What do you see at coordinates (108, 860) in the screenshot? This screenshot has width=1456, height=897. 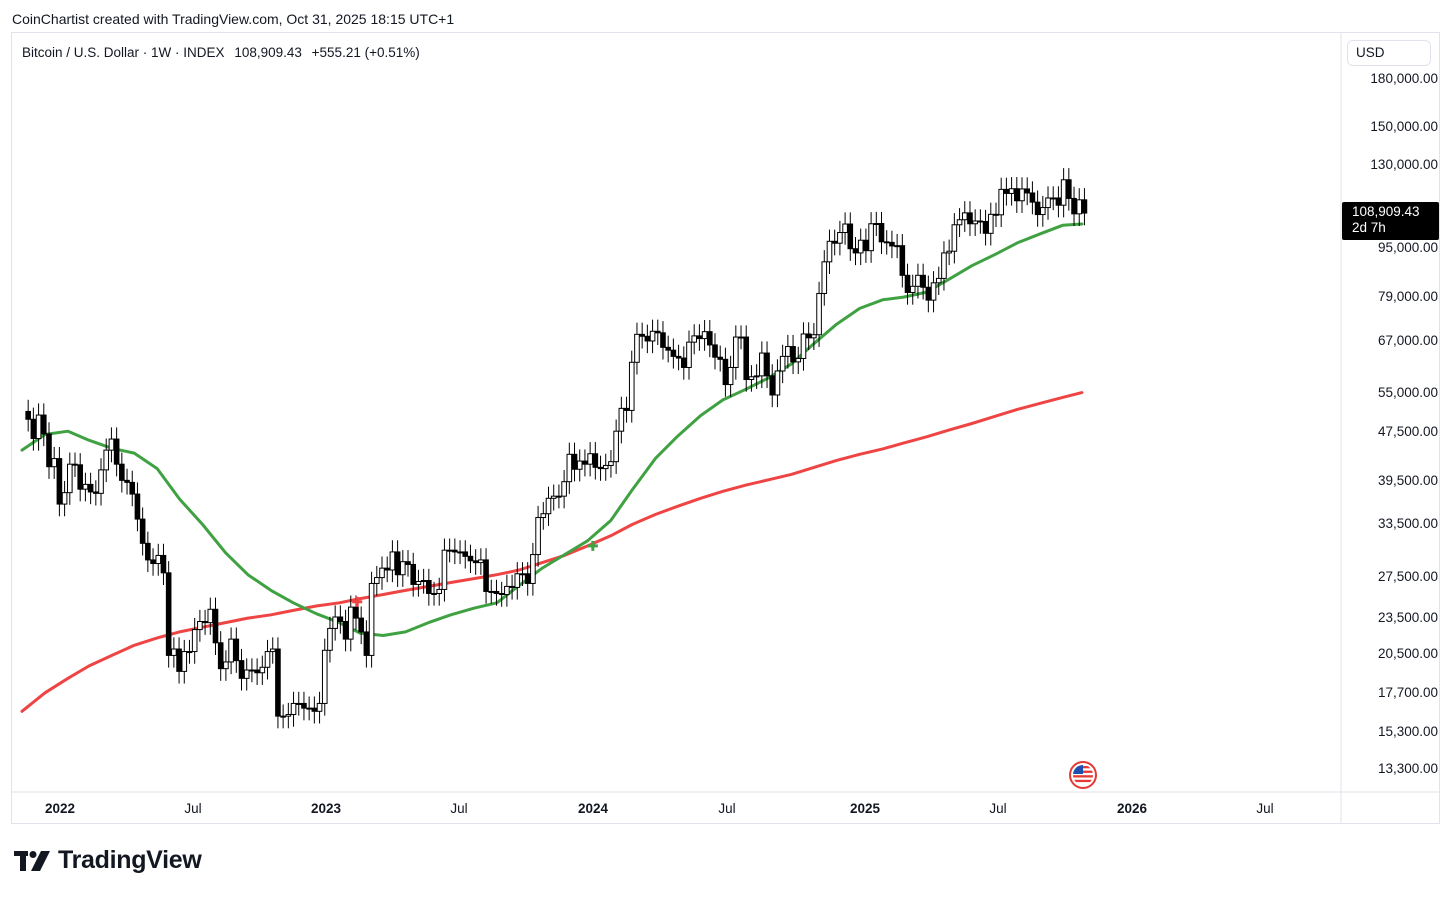 I see `tradingview-brand: TradingView` at bounding box center [108, 860].